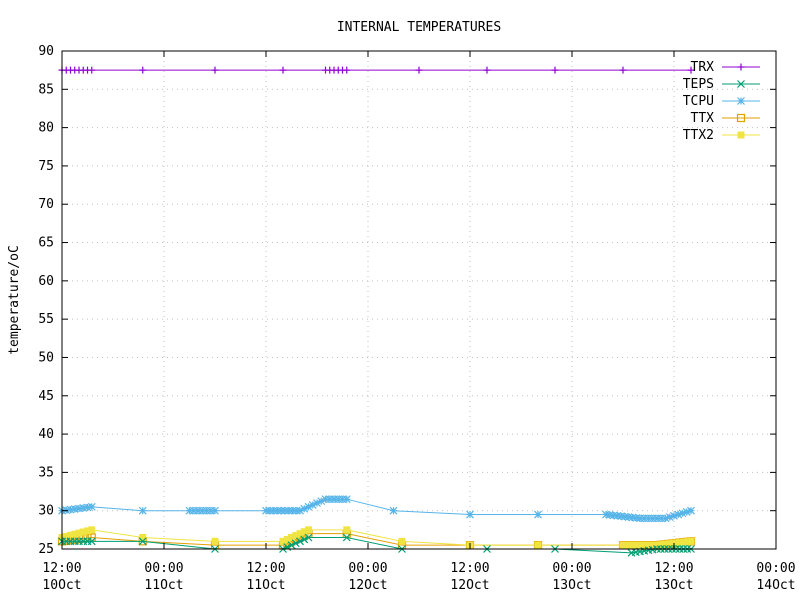  I want to click on y-tick-label: 80, so click(46, 128).